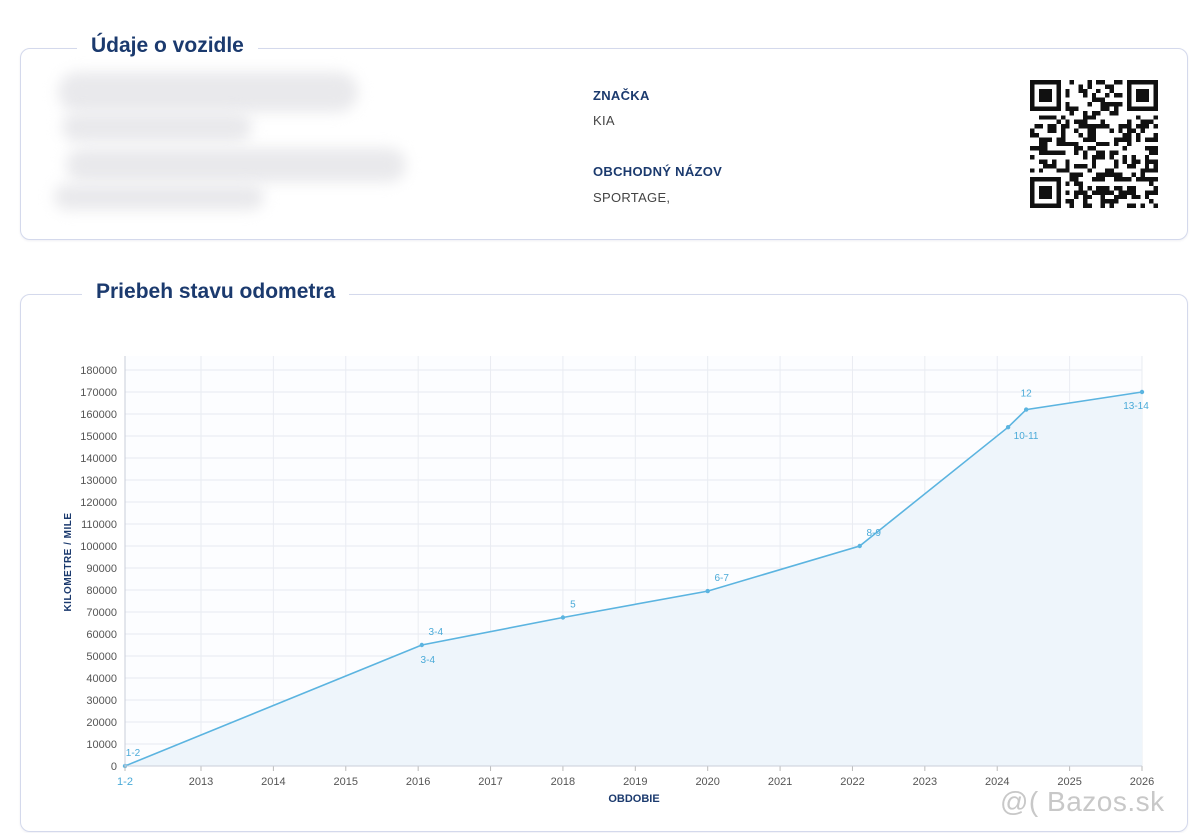 The image size is (1200, 833). What do you see at coordinates (997, 782) in the screenshot?
I see `x-tick-label: 2024` at bounding box center [997, 782].